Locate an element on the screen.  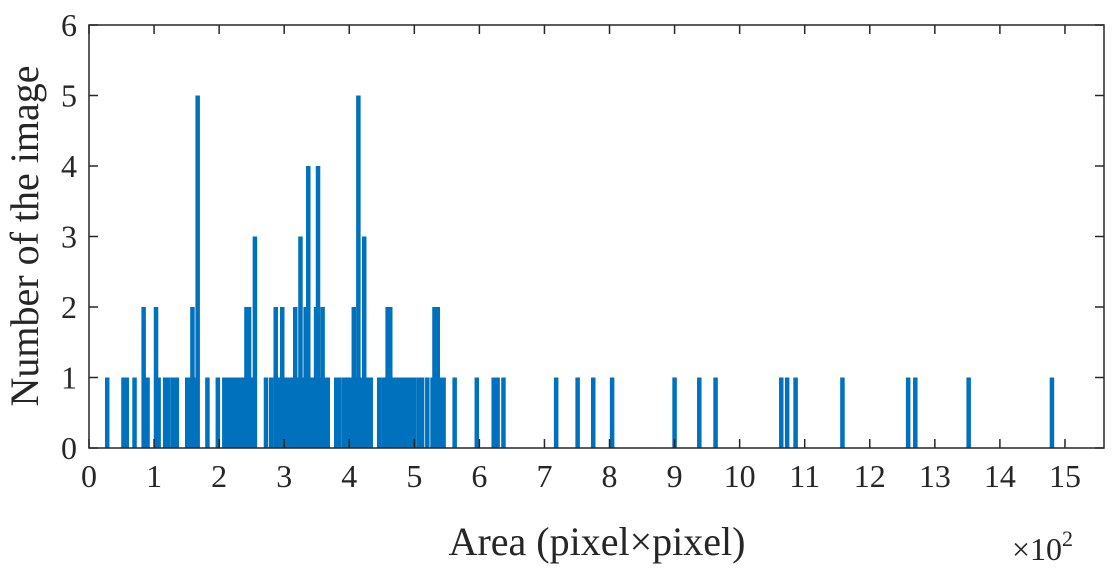
x-tick-label: 14 is located at coordinates (1000, 476).